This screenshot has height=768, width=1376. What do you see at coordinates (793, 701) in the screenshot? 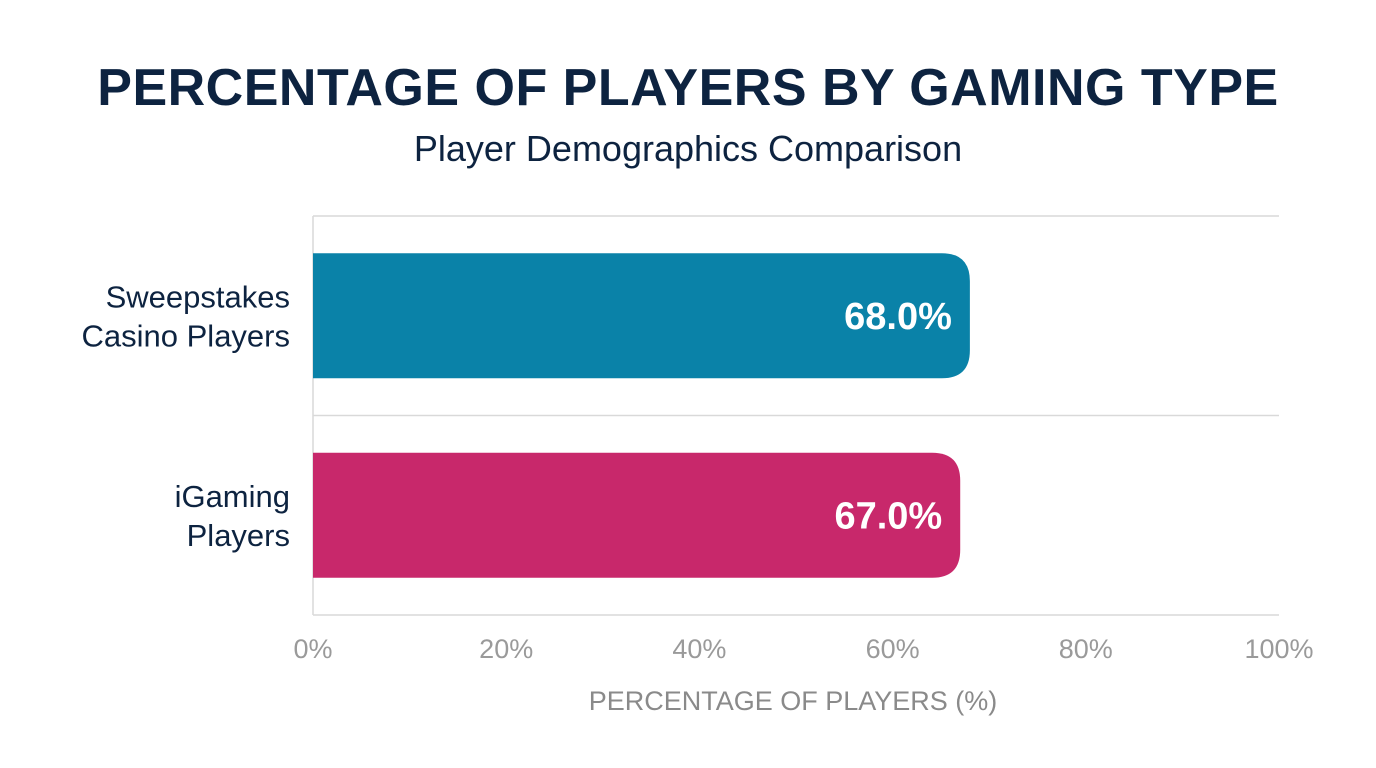
I see `x-axis-title: PERCENTAGE OF PLAYERS (%)` at bounding box center [793, 701].